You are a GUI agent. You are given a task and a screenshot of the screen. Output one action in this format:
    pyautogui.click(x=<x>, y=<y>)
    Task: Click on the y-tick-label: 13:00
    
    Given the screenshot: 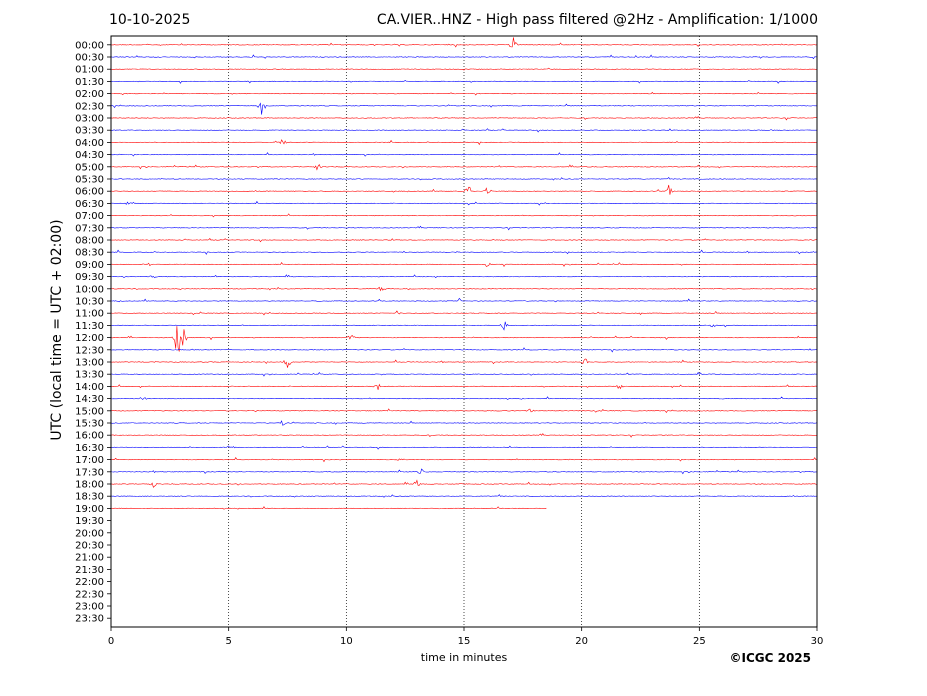 What is the action you would take?
    pyautogui.click(x=89, y=363)
    